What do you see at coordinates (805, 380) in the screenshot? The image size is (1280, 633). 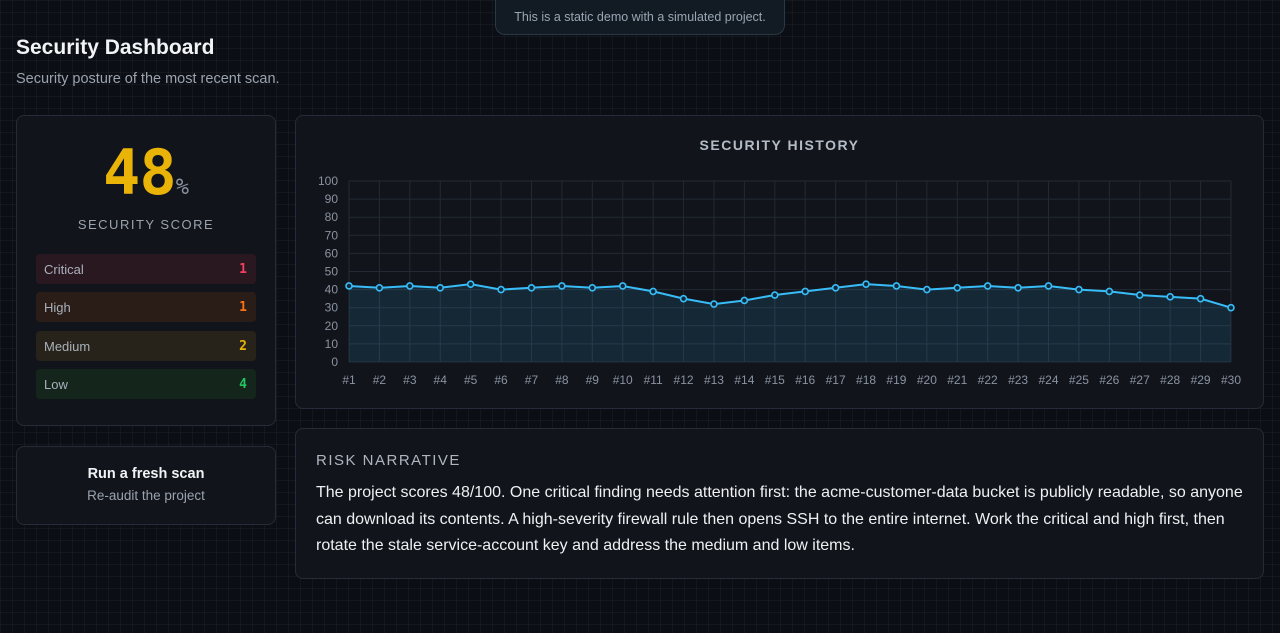 I see `x-tick-label: #16` at bounding box center [805, 380].